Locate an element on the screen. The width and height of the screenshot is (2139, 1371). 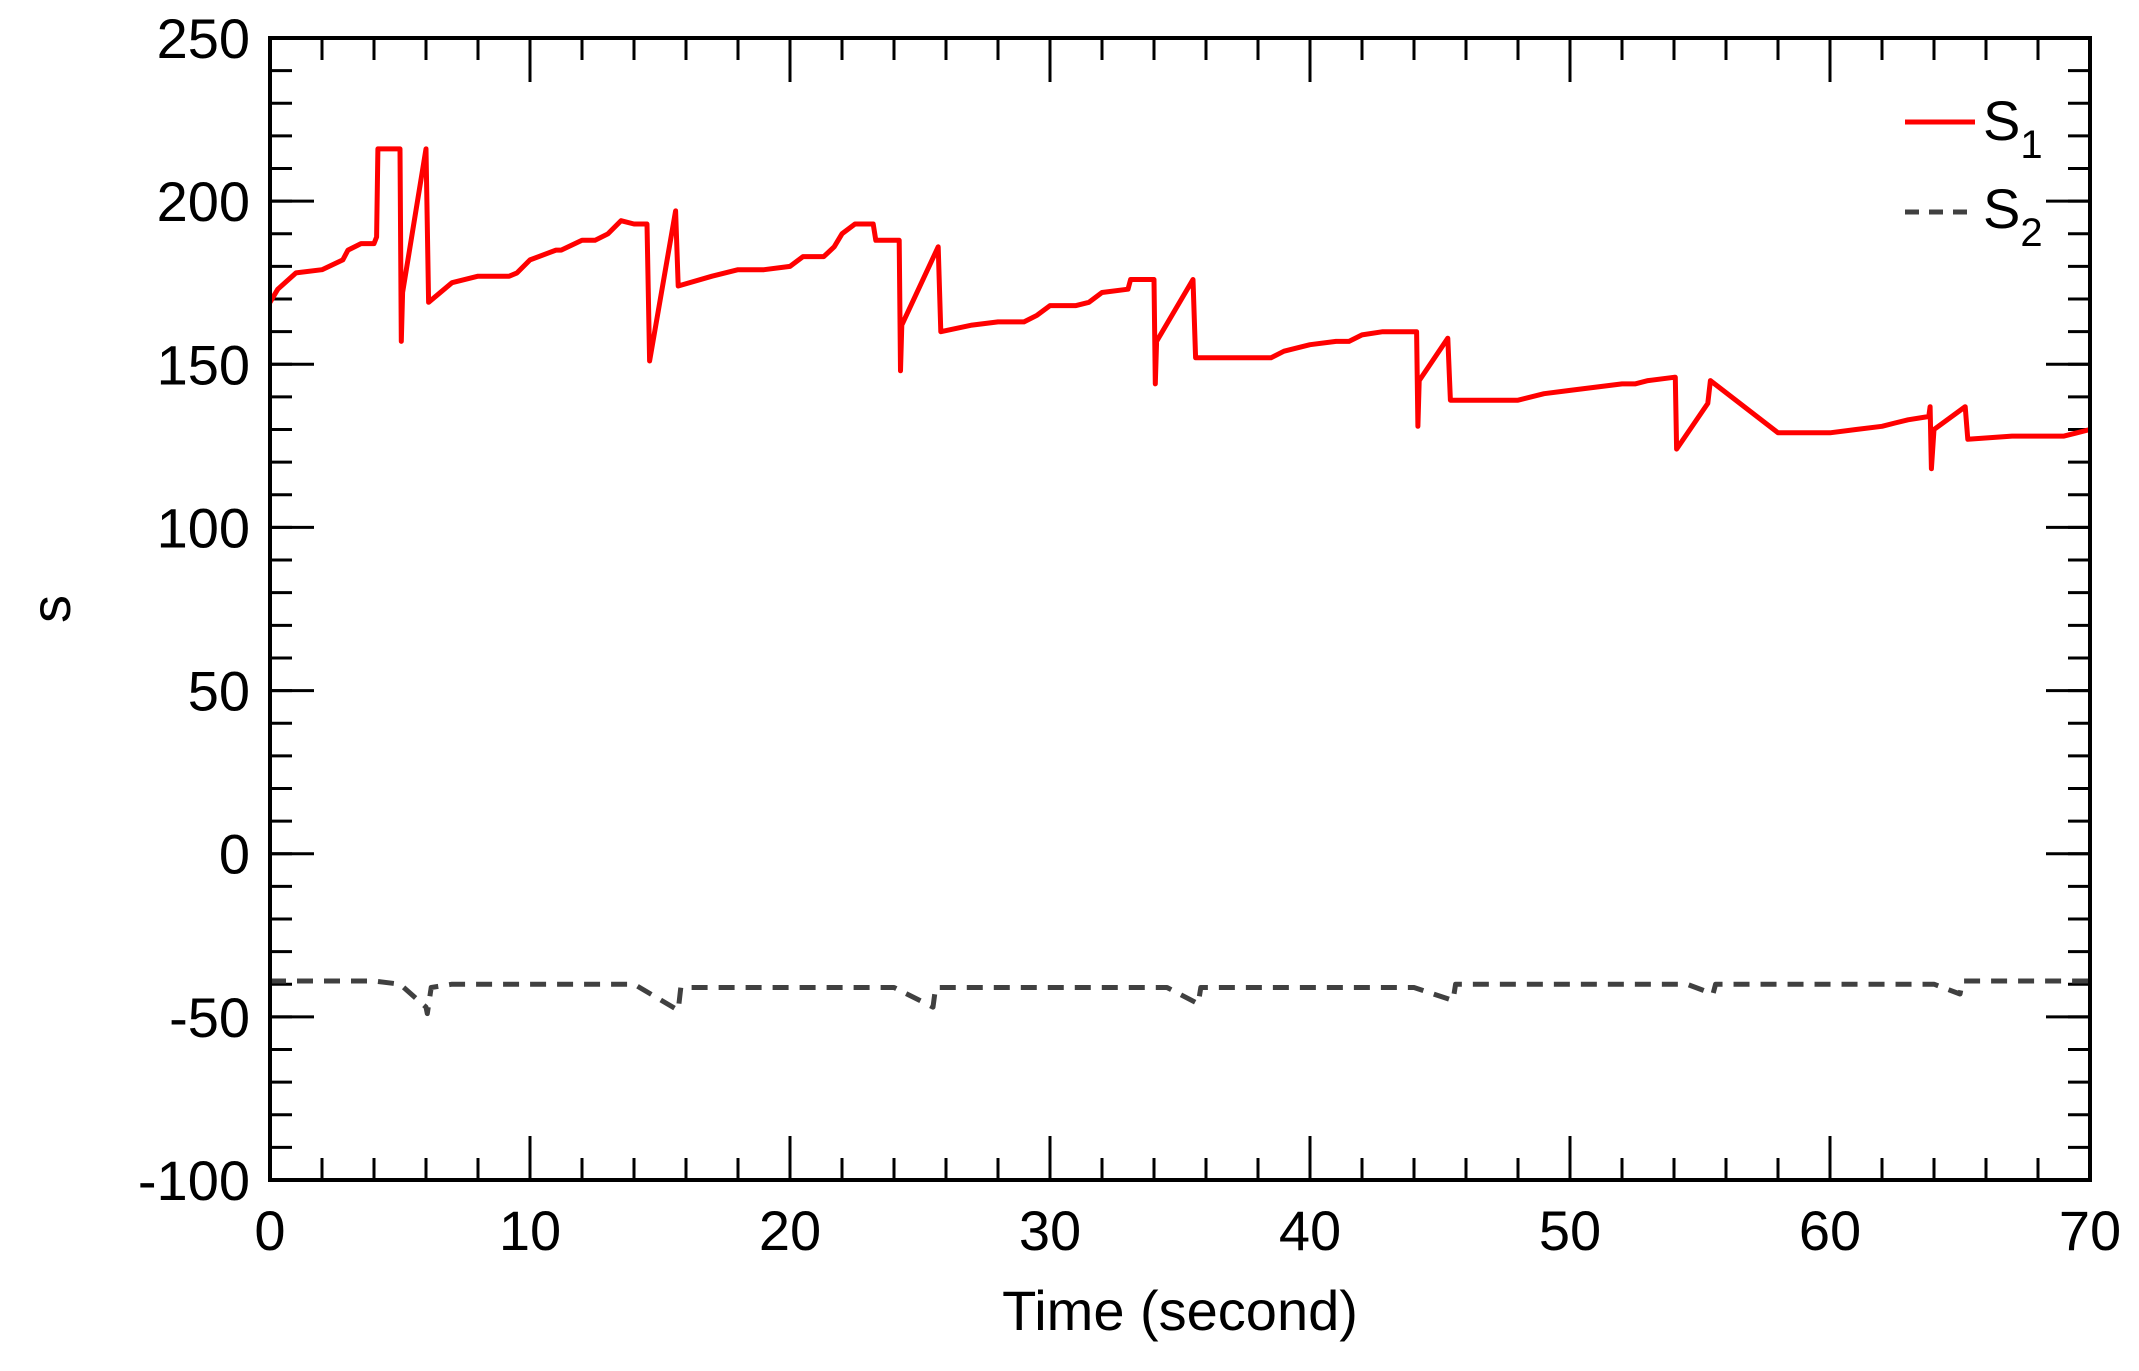
x-tick-label: 60 is located at coordinates (1830, 1230).